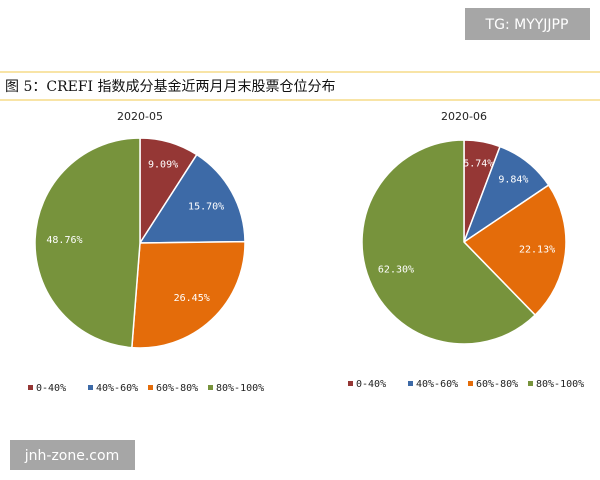  I want to click on data-label: 15.70%, so click(206, 206).